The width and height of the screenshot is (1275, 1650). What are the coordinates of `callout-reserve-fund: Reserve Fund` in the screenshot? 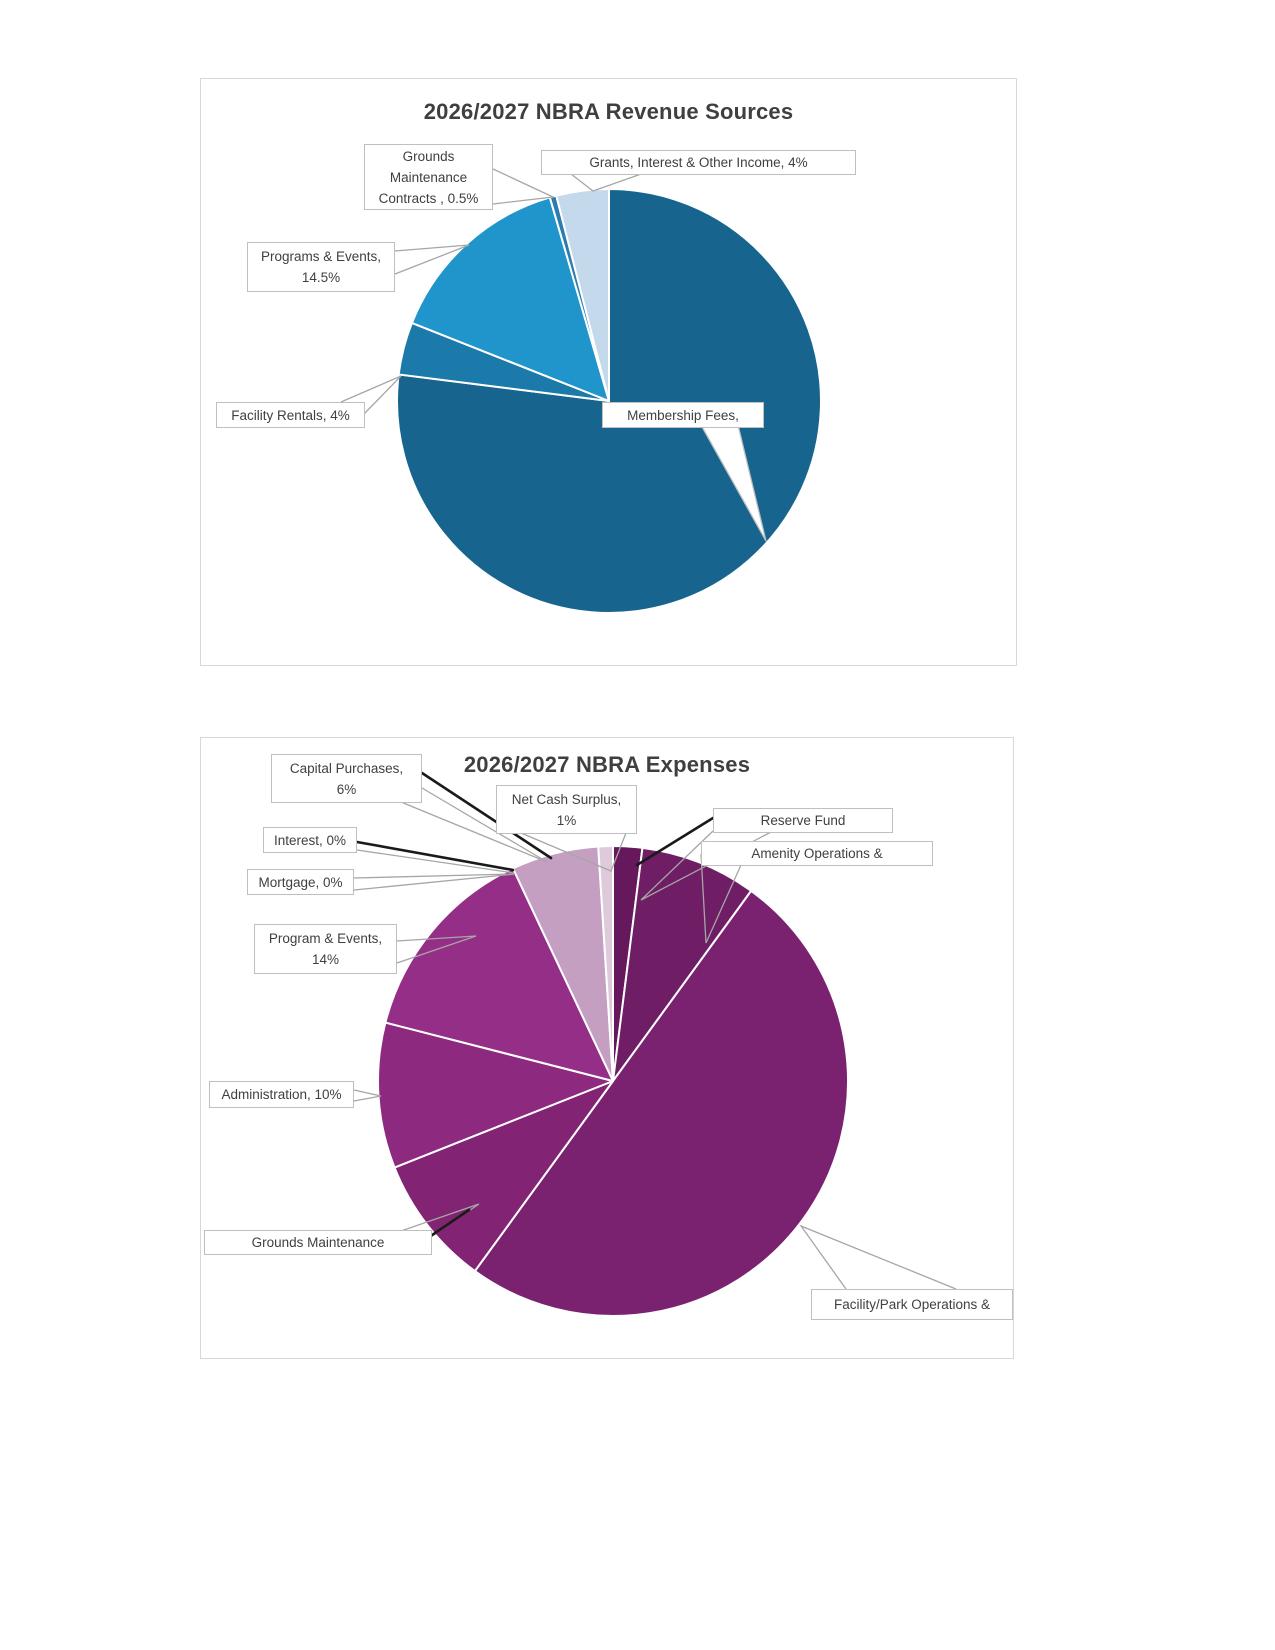 It's located at (803, 820).